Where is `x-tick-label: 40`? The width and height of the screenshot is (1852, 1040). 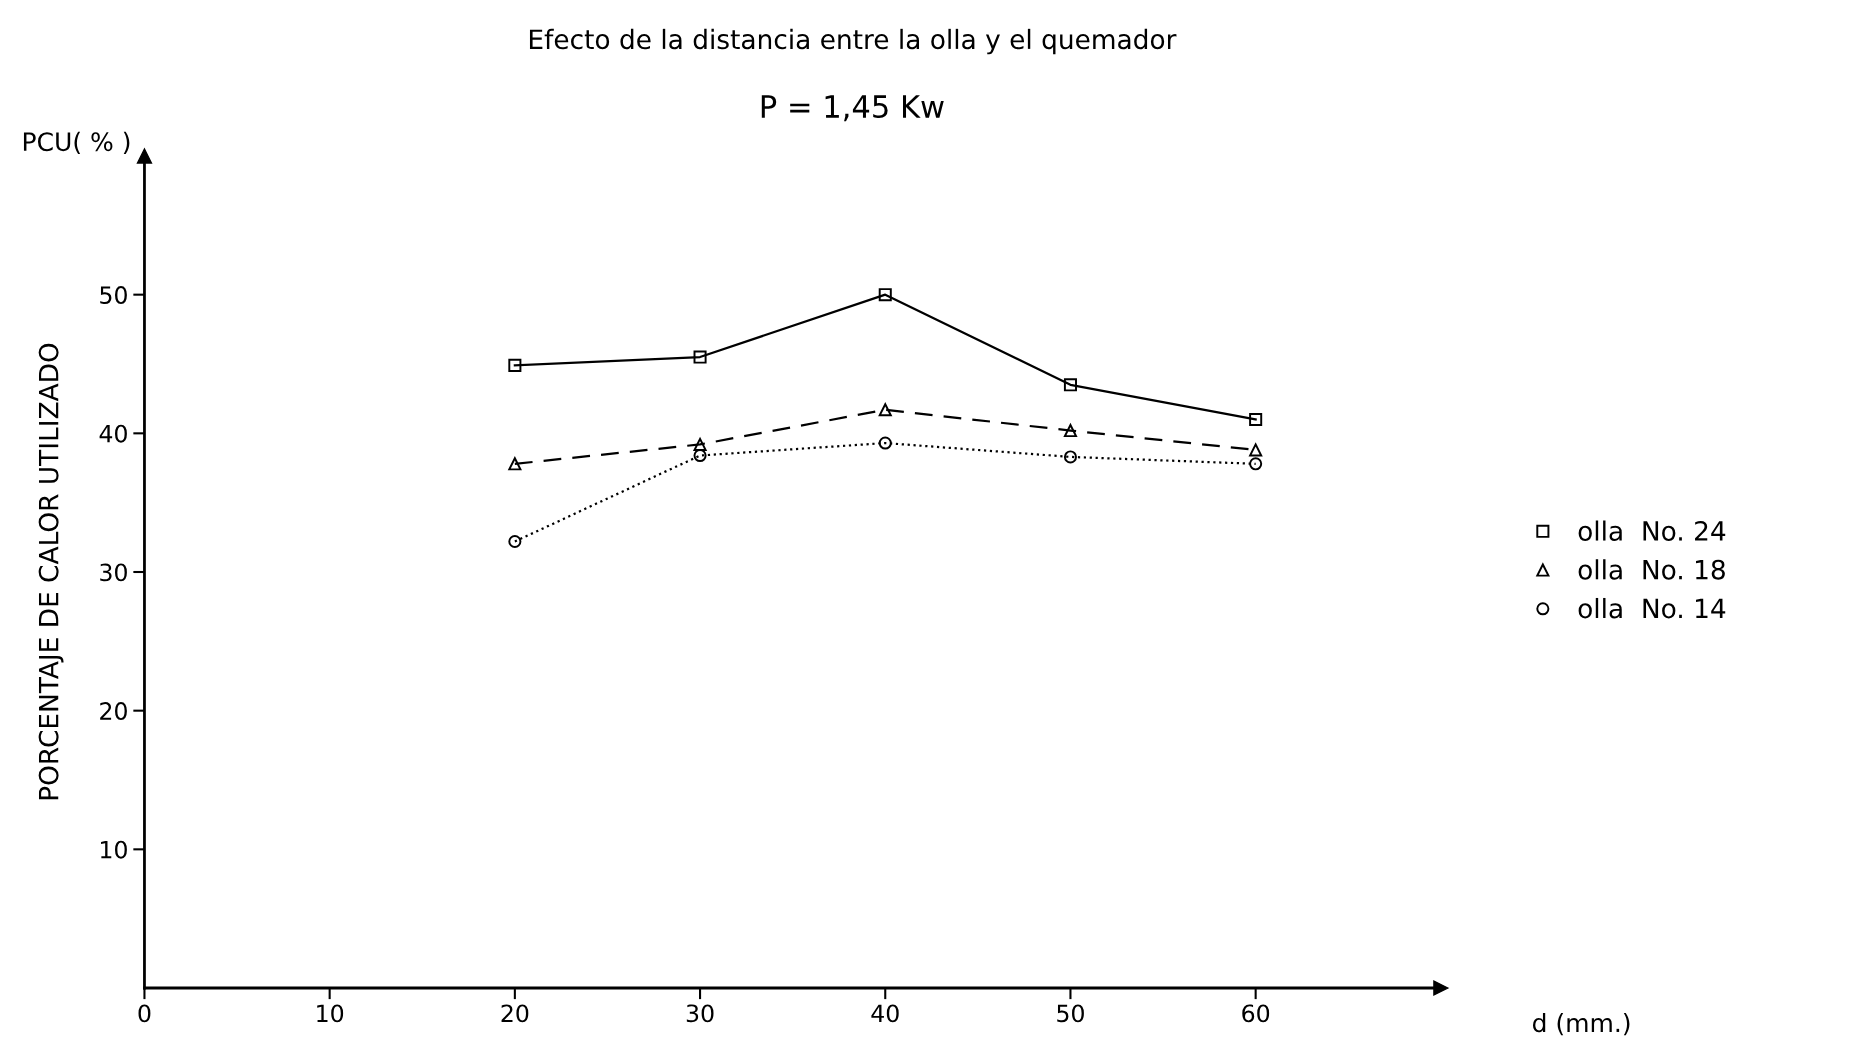
x-tick-label: 40 is located at coordinates (885, 1013).